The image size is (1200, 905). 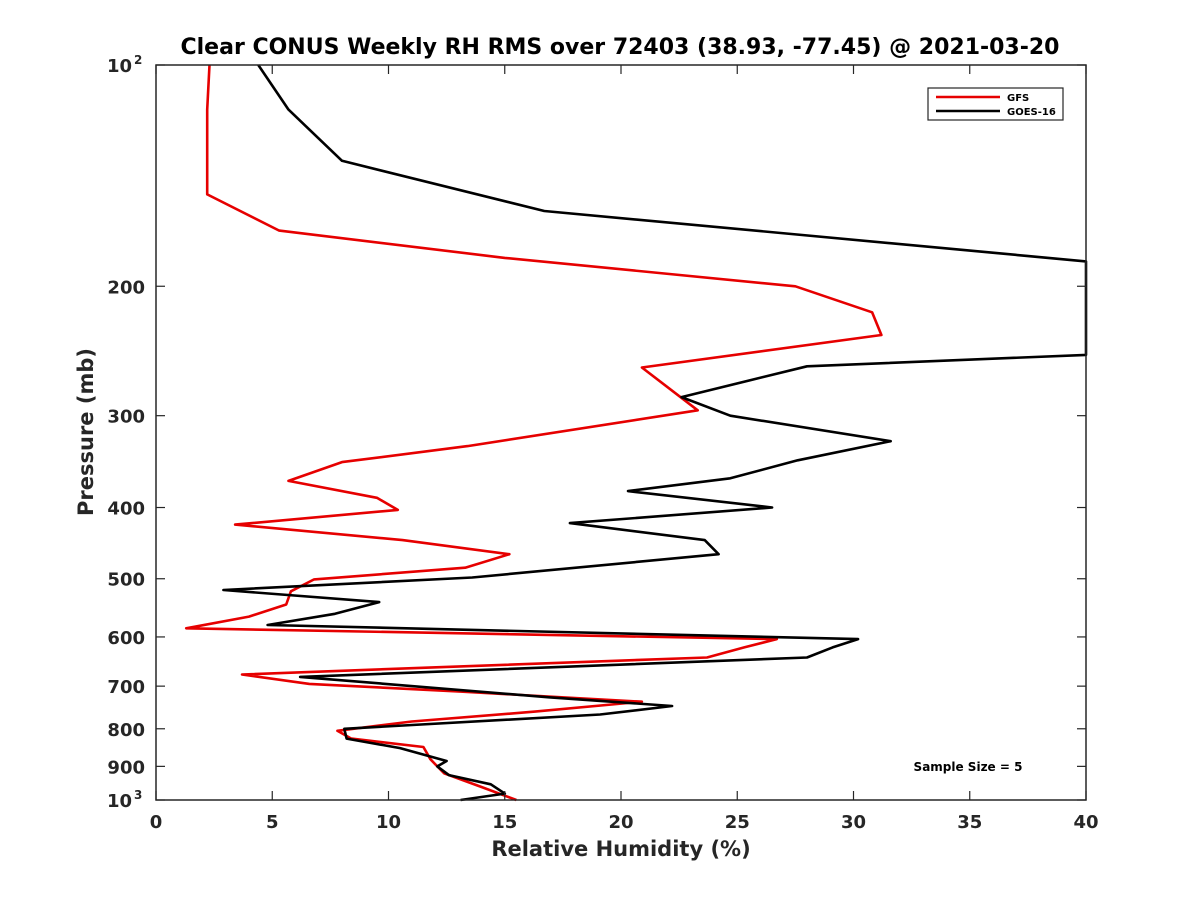 I want to click on y-tick-exponent: 3, so click(x=138, y=795).